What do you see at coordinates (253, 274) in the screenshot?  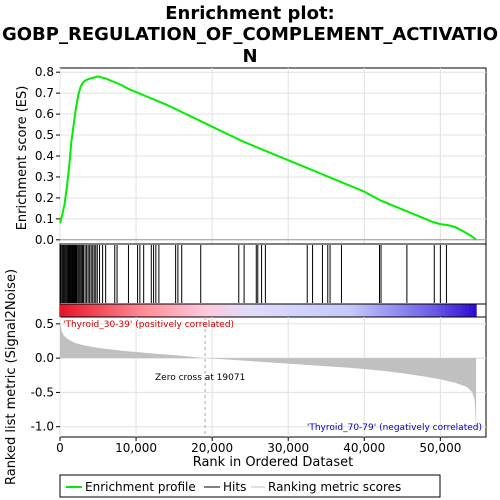 I see `hits-lines` at bounding box center [253, 274].